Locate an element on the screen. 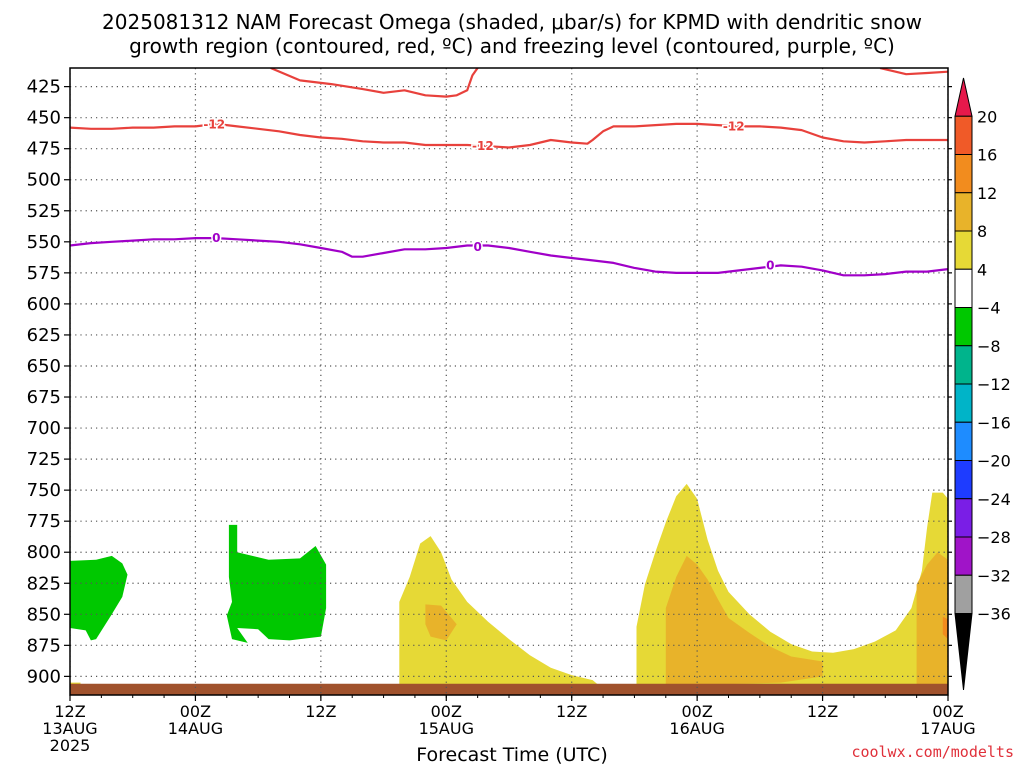 The width and height of the screenshot is (1024, 768). colorbar-label: 16 is located at coordinates (987, 155).